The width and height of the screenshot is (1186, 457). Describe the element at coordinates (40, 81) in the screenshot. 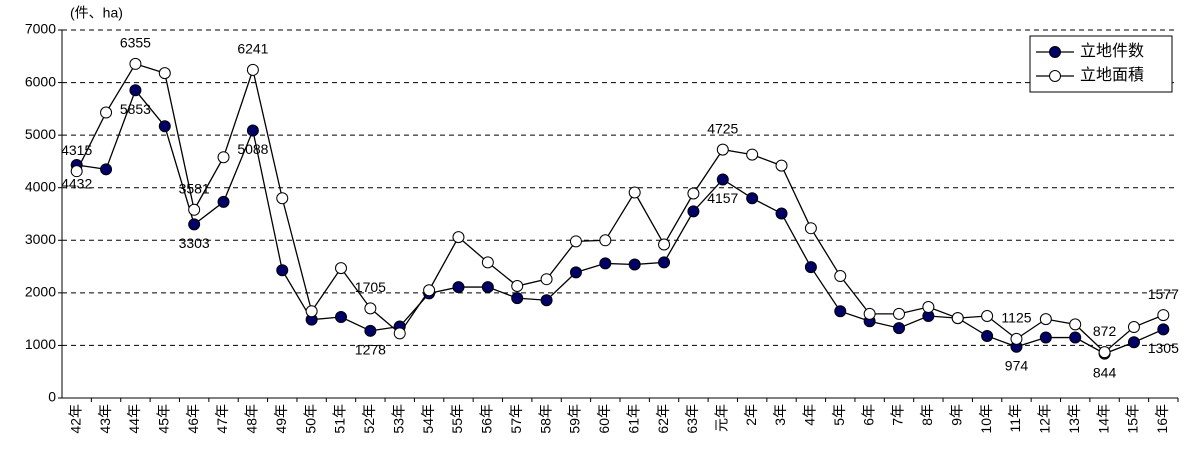

I see `y-tick-label: 6000` at that location.